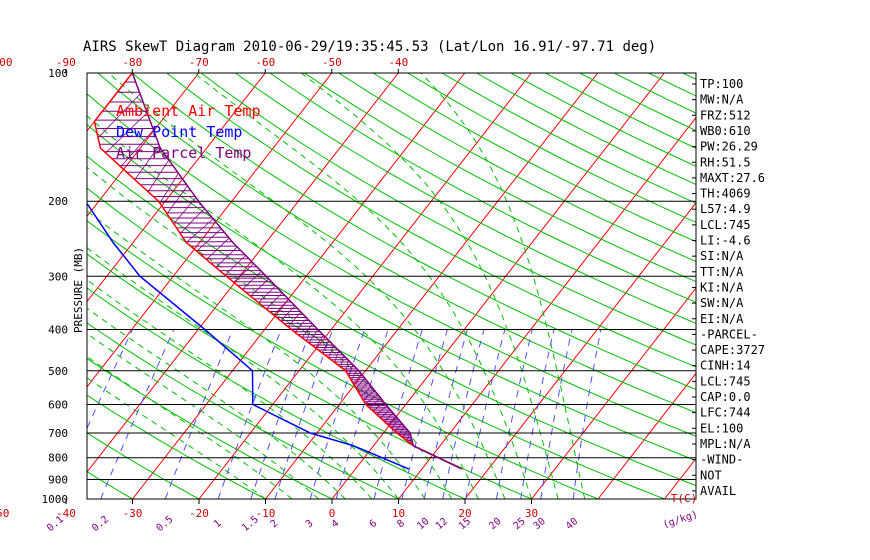 The width and height of the screenshot is (870, 560). What do you see at coordinates (199, 513) in the screenshot?
I see `bottom-temp-tick-label: -20` at bounding box center [199, 513].